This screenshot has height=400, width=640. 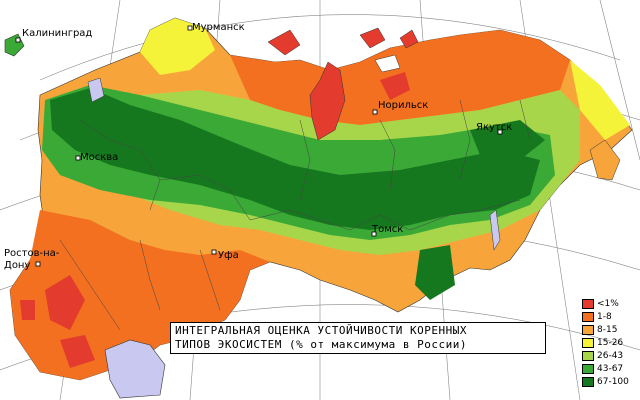 What do you see at coordinates (17, 265) in the screenshot?
I see `city-rostov-line2: Дону` at bounding box center [17, 265].